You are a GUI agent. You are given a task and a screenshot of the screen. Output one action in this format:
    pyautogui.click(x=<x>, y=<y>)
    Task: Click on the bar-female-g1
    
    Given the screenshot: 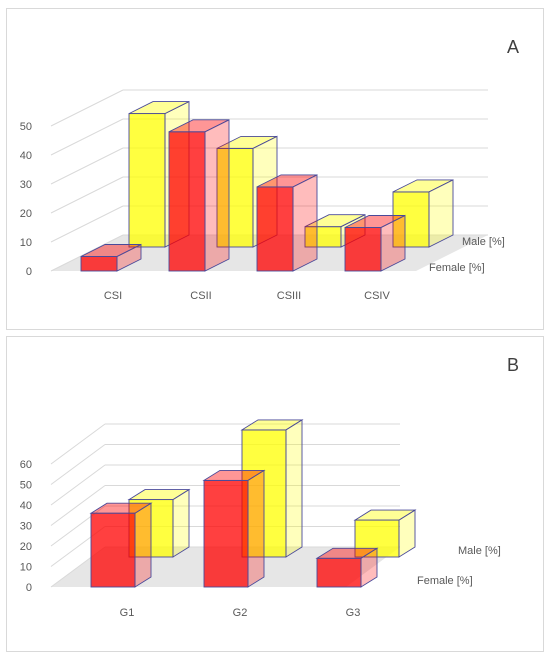 What is the action you would take?
    pyautogui.click(x=121, y=545)
    